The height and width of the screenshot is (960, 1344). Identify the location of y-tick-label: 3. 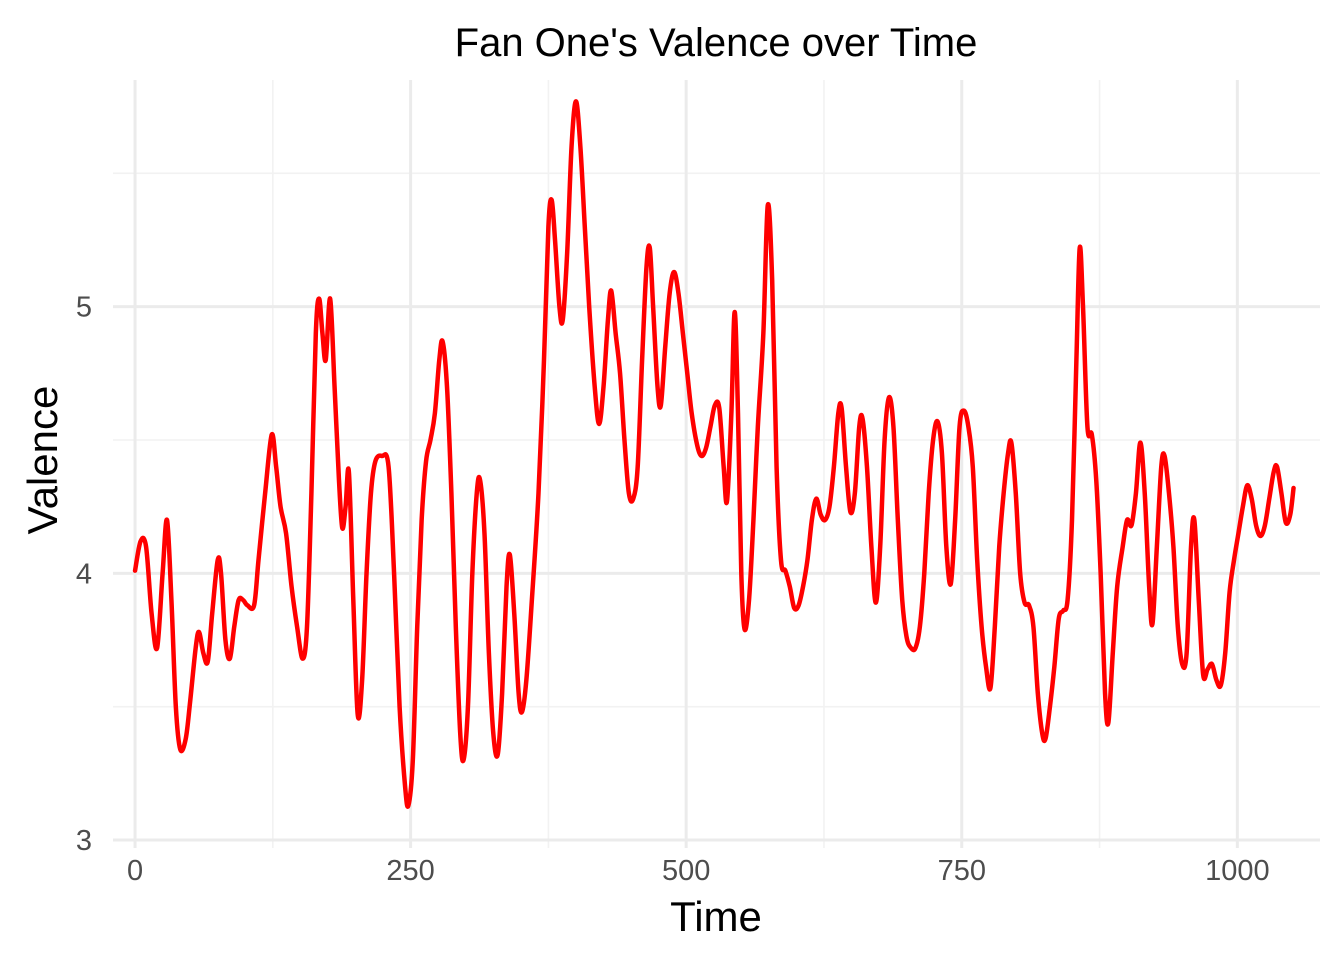
(84, 841).